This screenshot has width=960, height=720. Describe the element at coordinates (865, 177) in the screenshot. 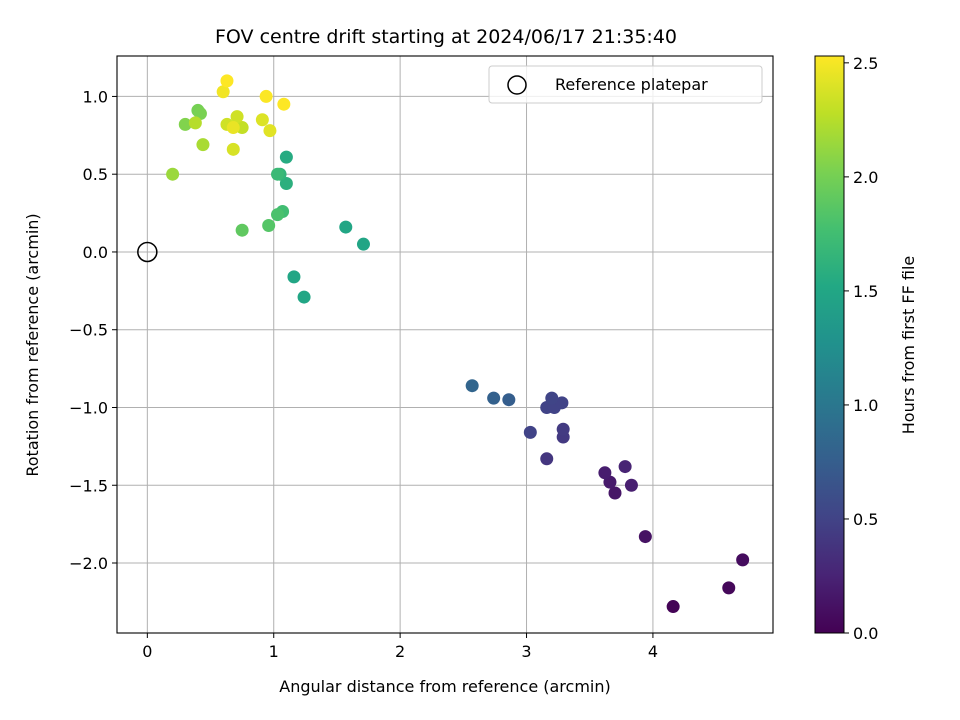

I see `colorbar-tick-label: 2.0` at that location.